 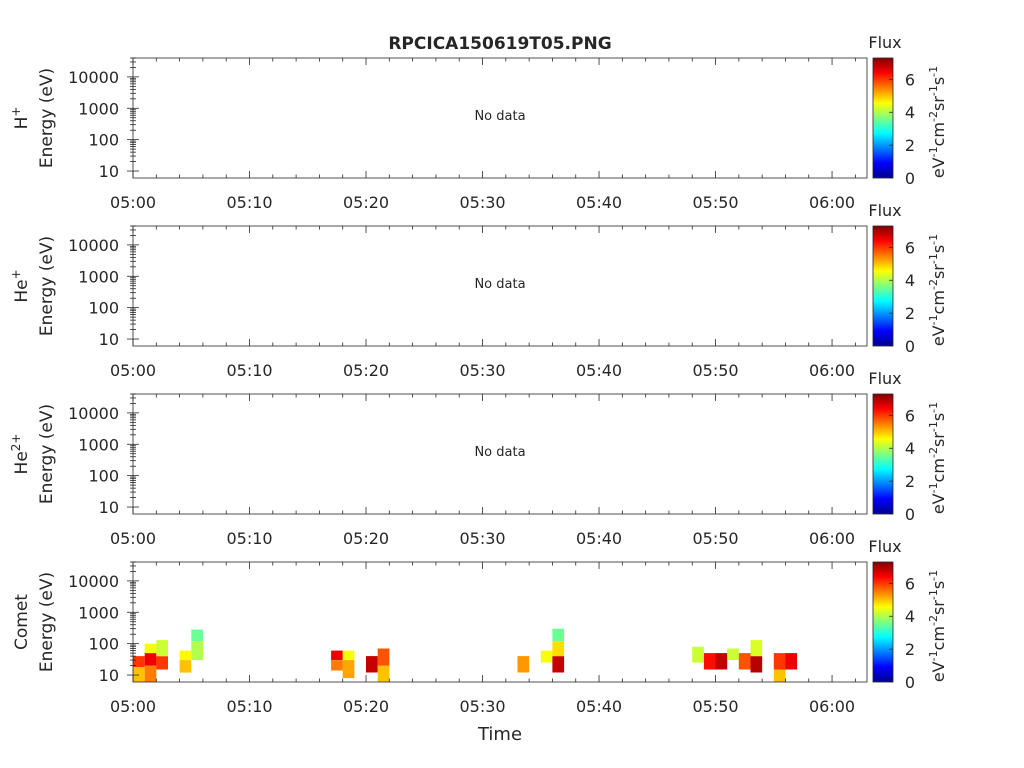 What do you see at coordinates (20, 118) in the screenshot?
I see `species-label: H+` at bounding box center [20, 118].